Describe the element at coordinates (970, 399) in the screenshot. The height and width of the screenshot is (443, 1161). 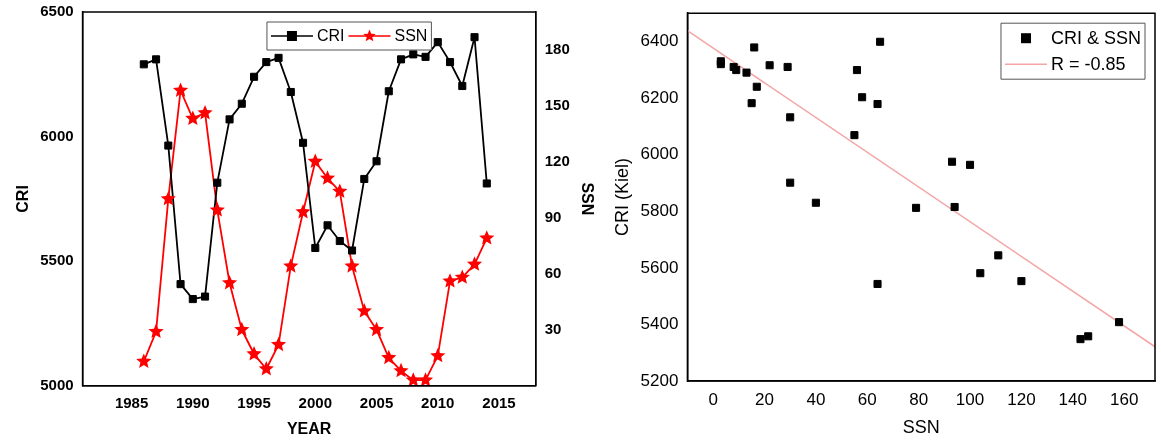
I see `x-tick-label: 100` at that location.